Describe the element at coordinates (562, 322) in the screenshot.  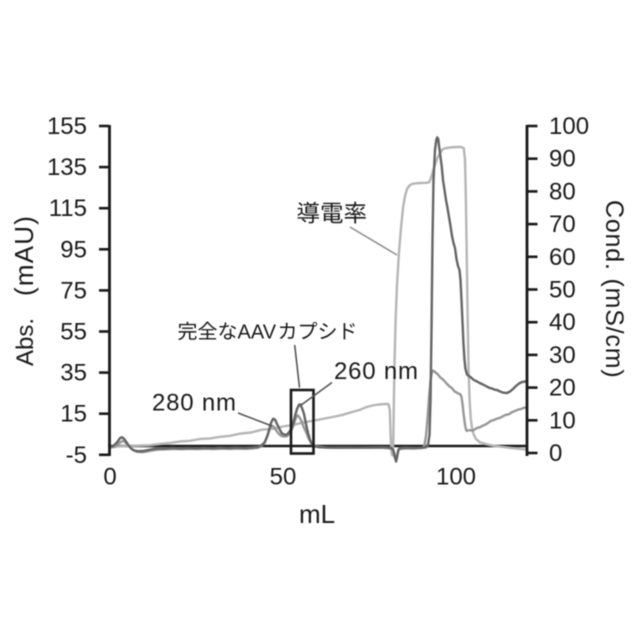
I see `svg-text: 40` at that location.